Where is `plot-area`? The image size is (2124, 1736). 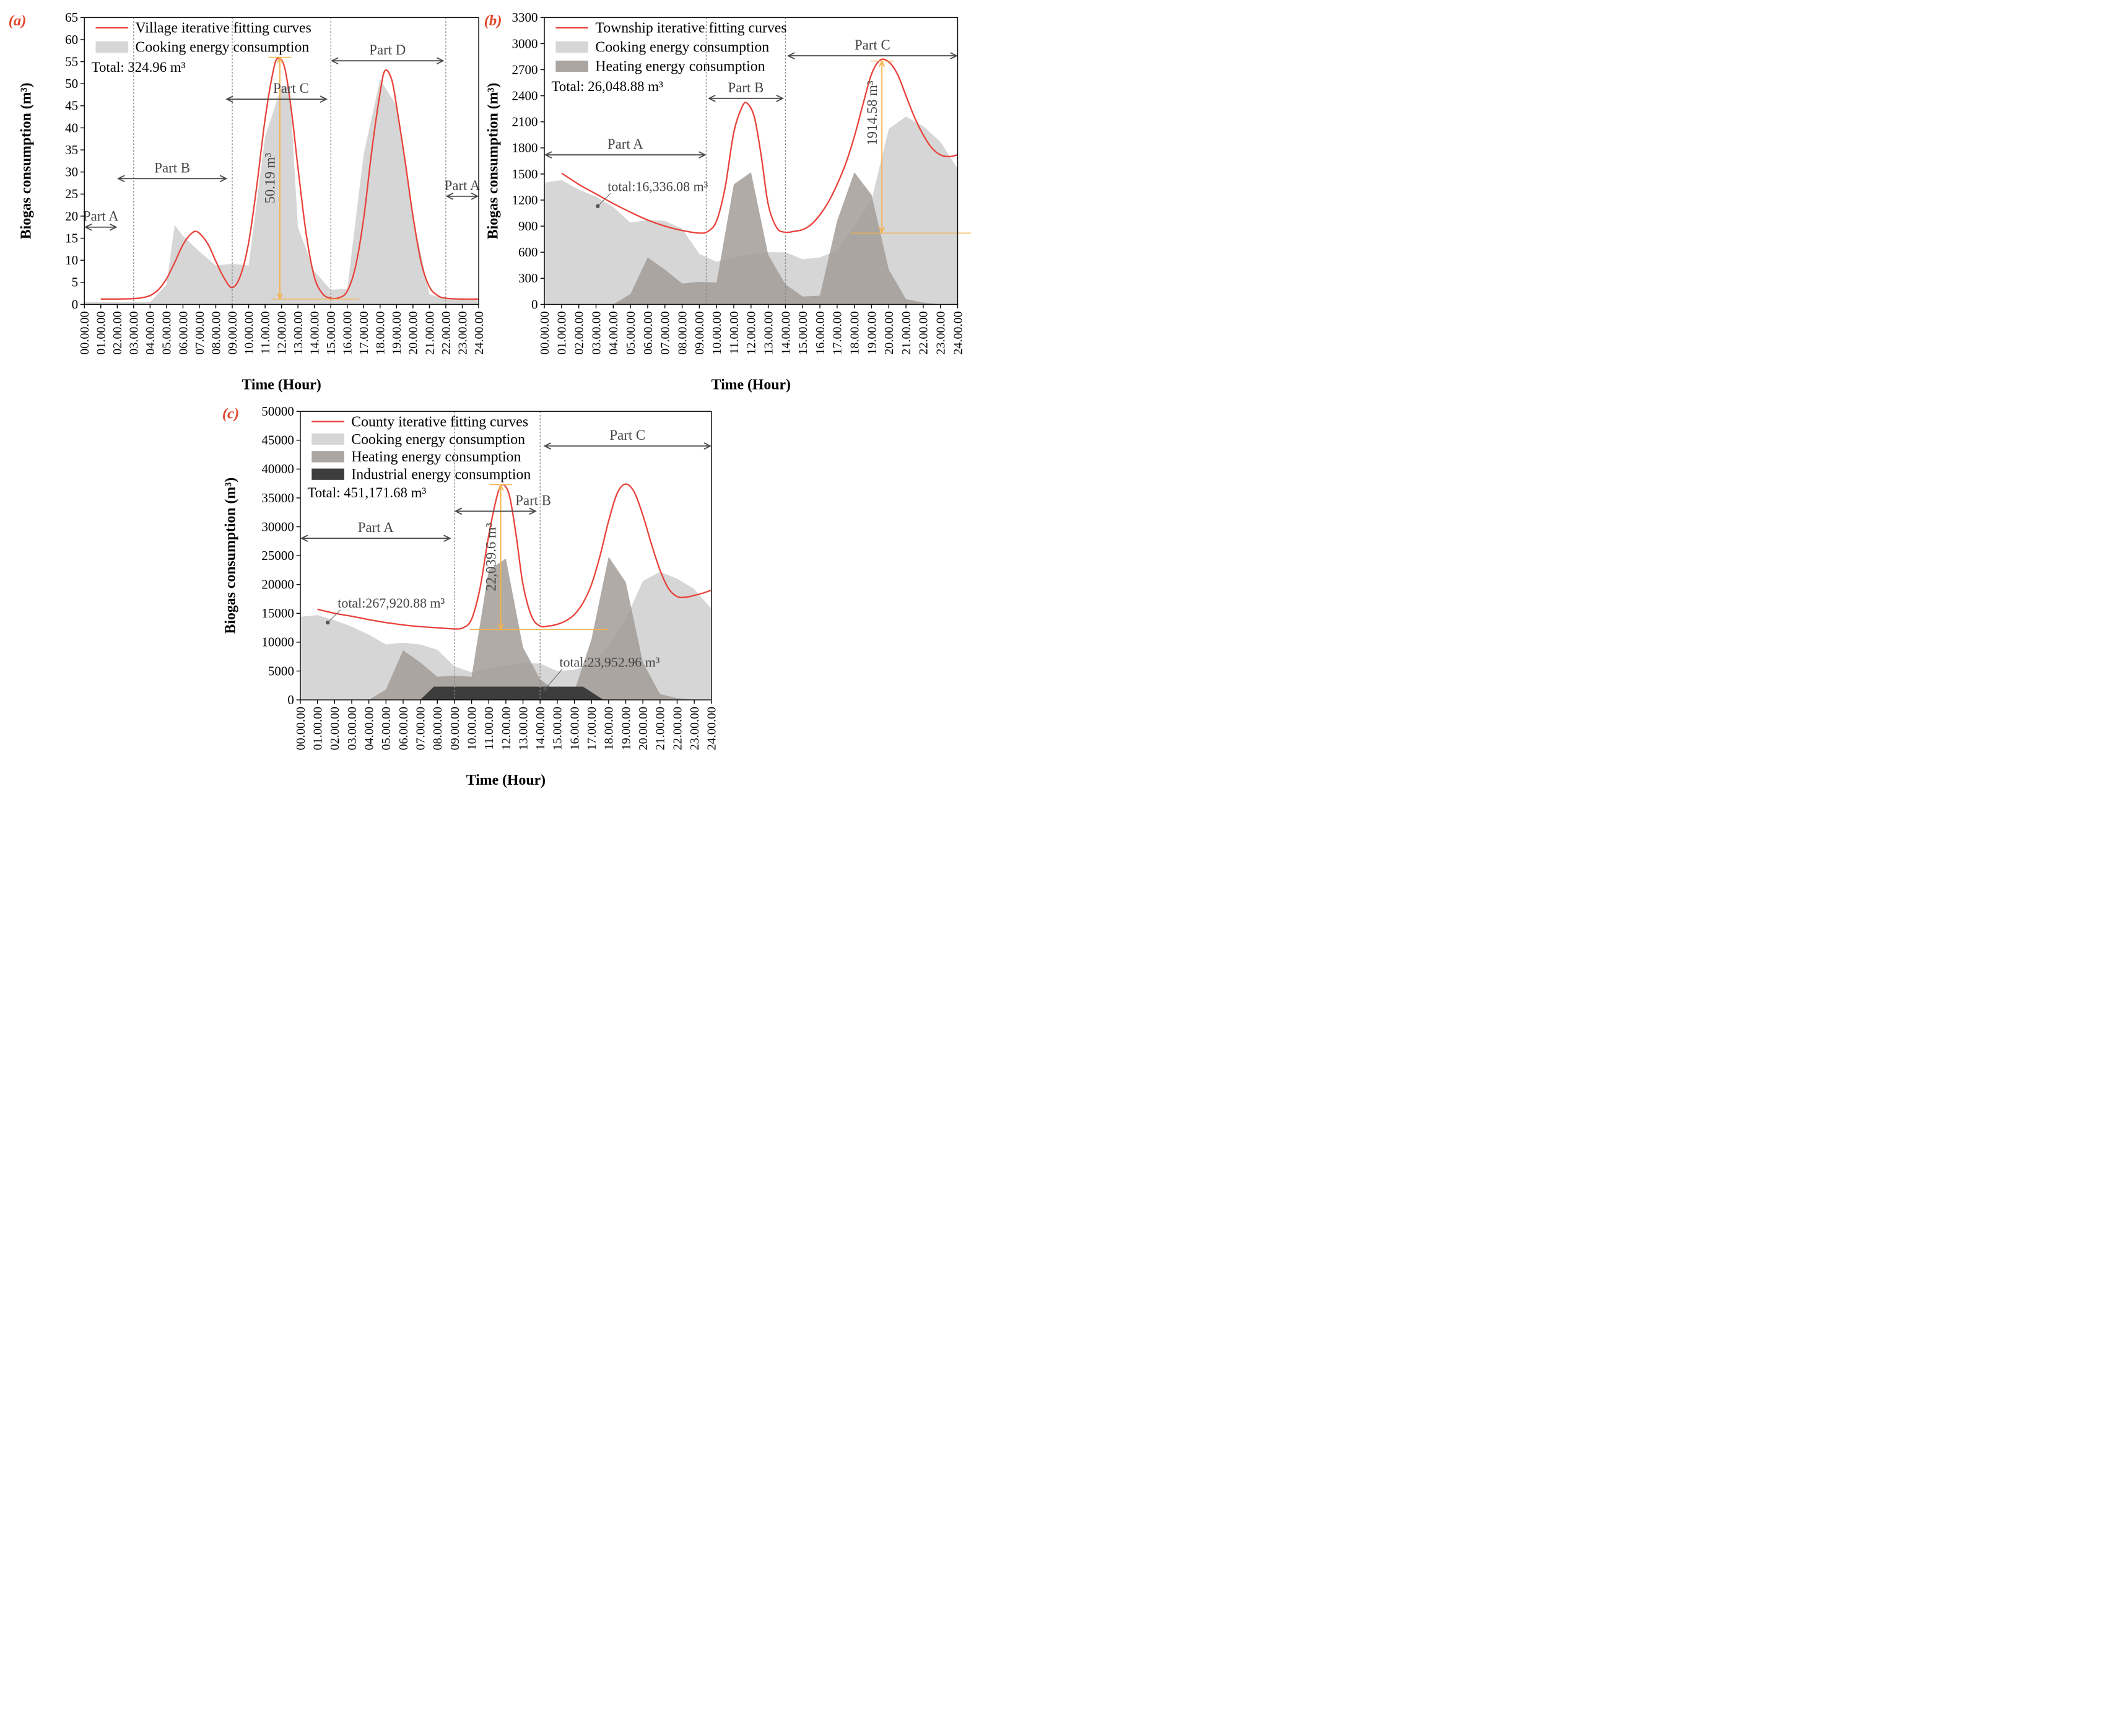 plot-area is located at coordinates (506, 555).